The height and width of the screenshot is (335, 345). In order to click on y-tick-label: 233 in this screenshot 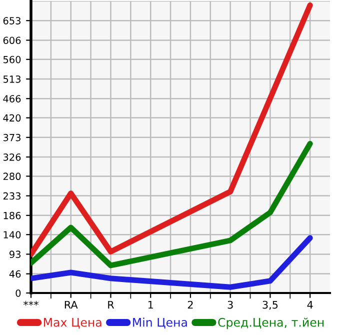, I will do `click(11, 196)`.